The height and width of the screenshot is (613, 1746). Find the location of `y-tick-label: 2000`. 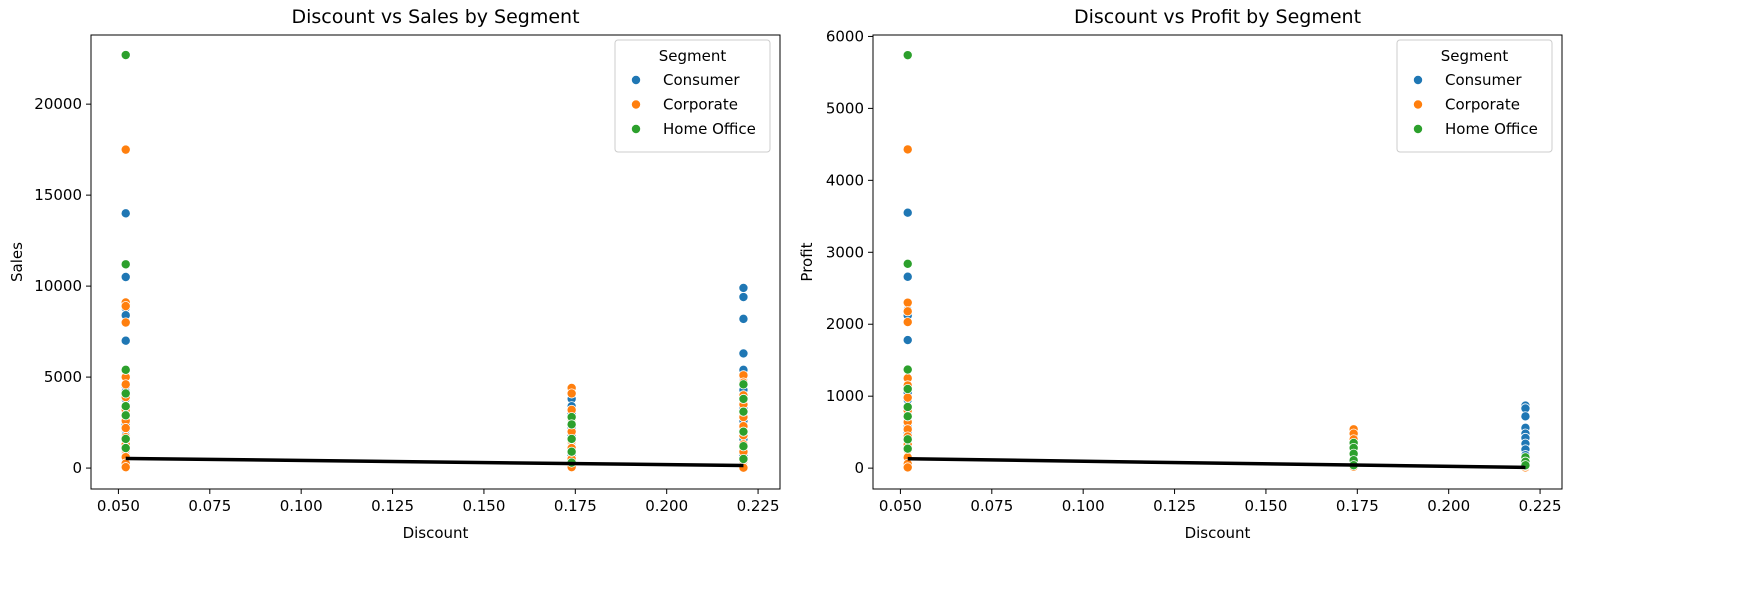

y-tick-label: 2000 is located at coordinates (845, 324).